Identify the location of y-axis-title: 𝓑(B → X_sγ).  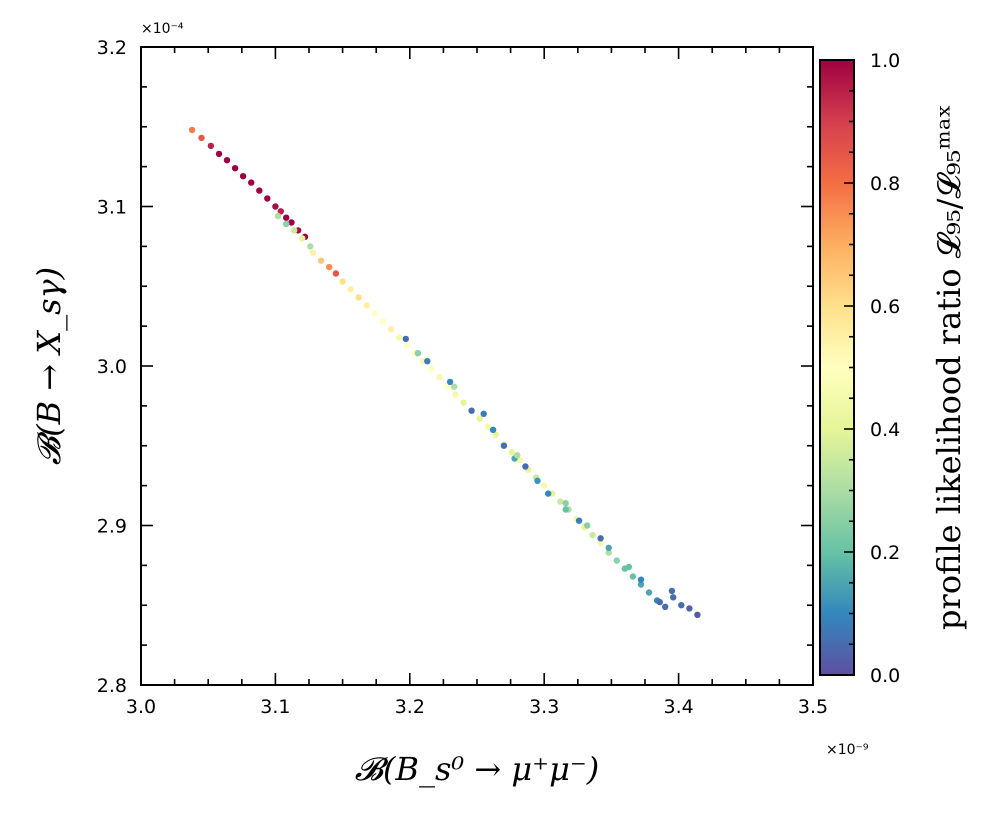
(49, 366).